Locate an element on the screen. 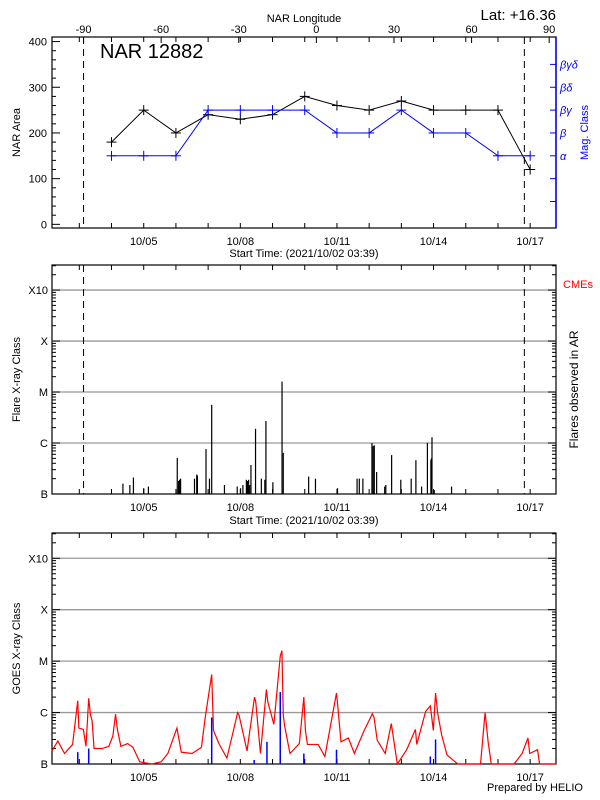  prepared-by-label: Prepared by HELIO is located at coordinates (535, 788).